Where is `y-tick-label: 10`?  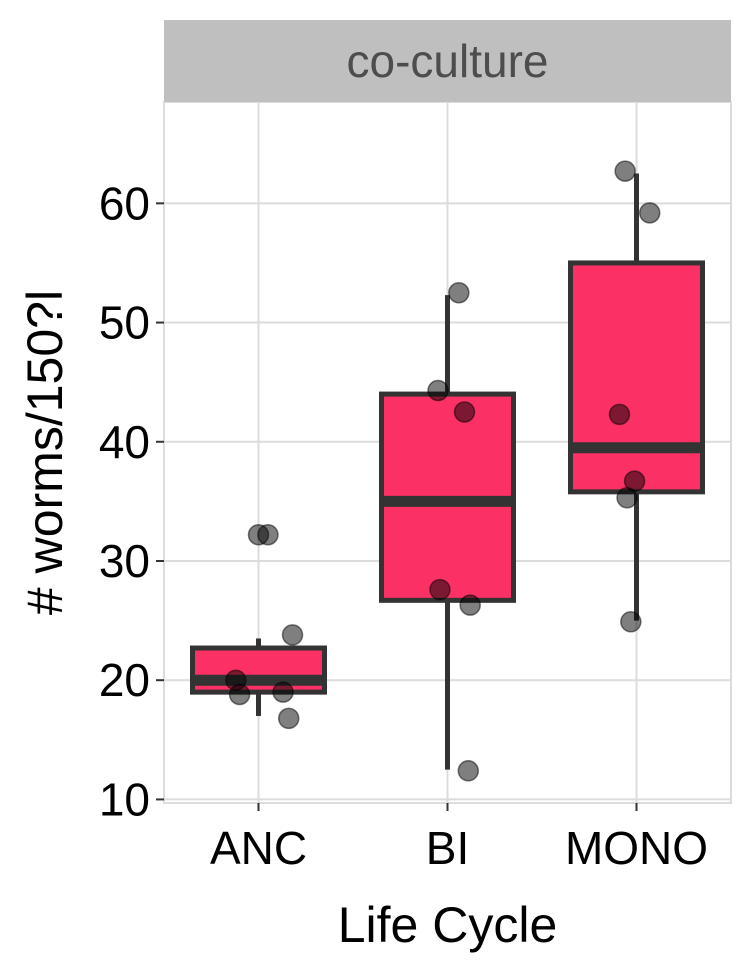
y-tick-label: 10 is located at coordinates (124, 799).